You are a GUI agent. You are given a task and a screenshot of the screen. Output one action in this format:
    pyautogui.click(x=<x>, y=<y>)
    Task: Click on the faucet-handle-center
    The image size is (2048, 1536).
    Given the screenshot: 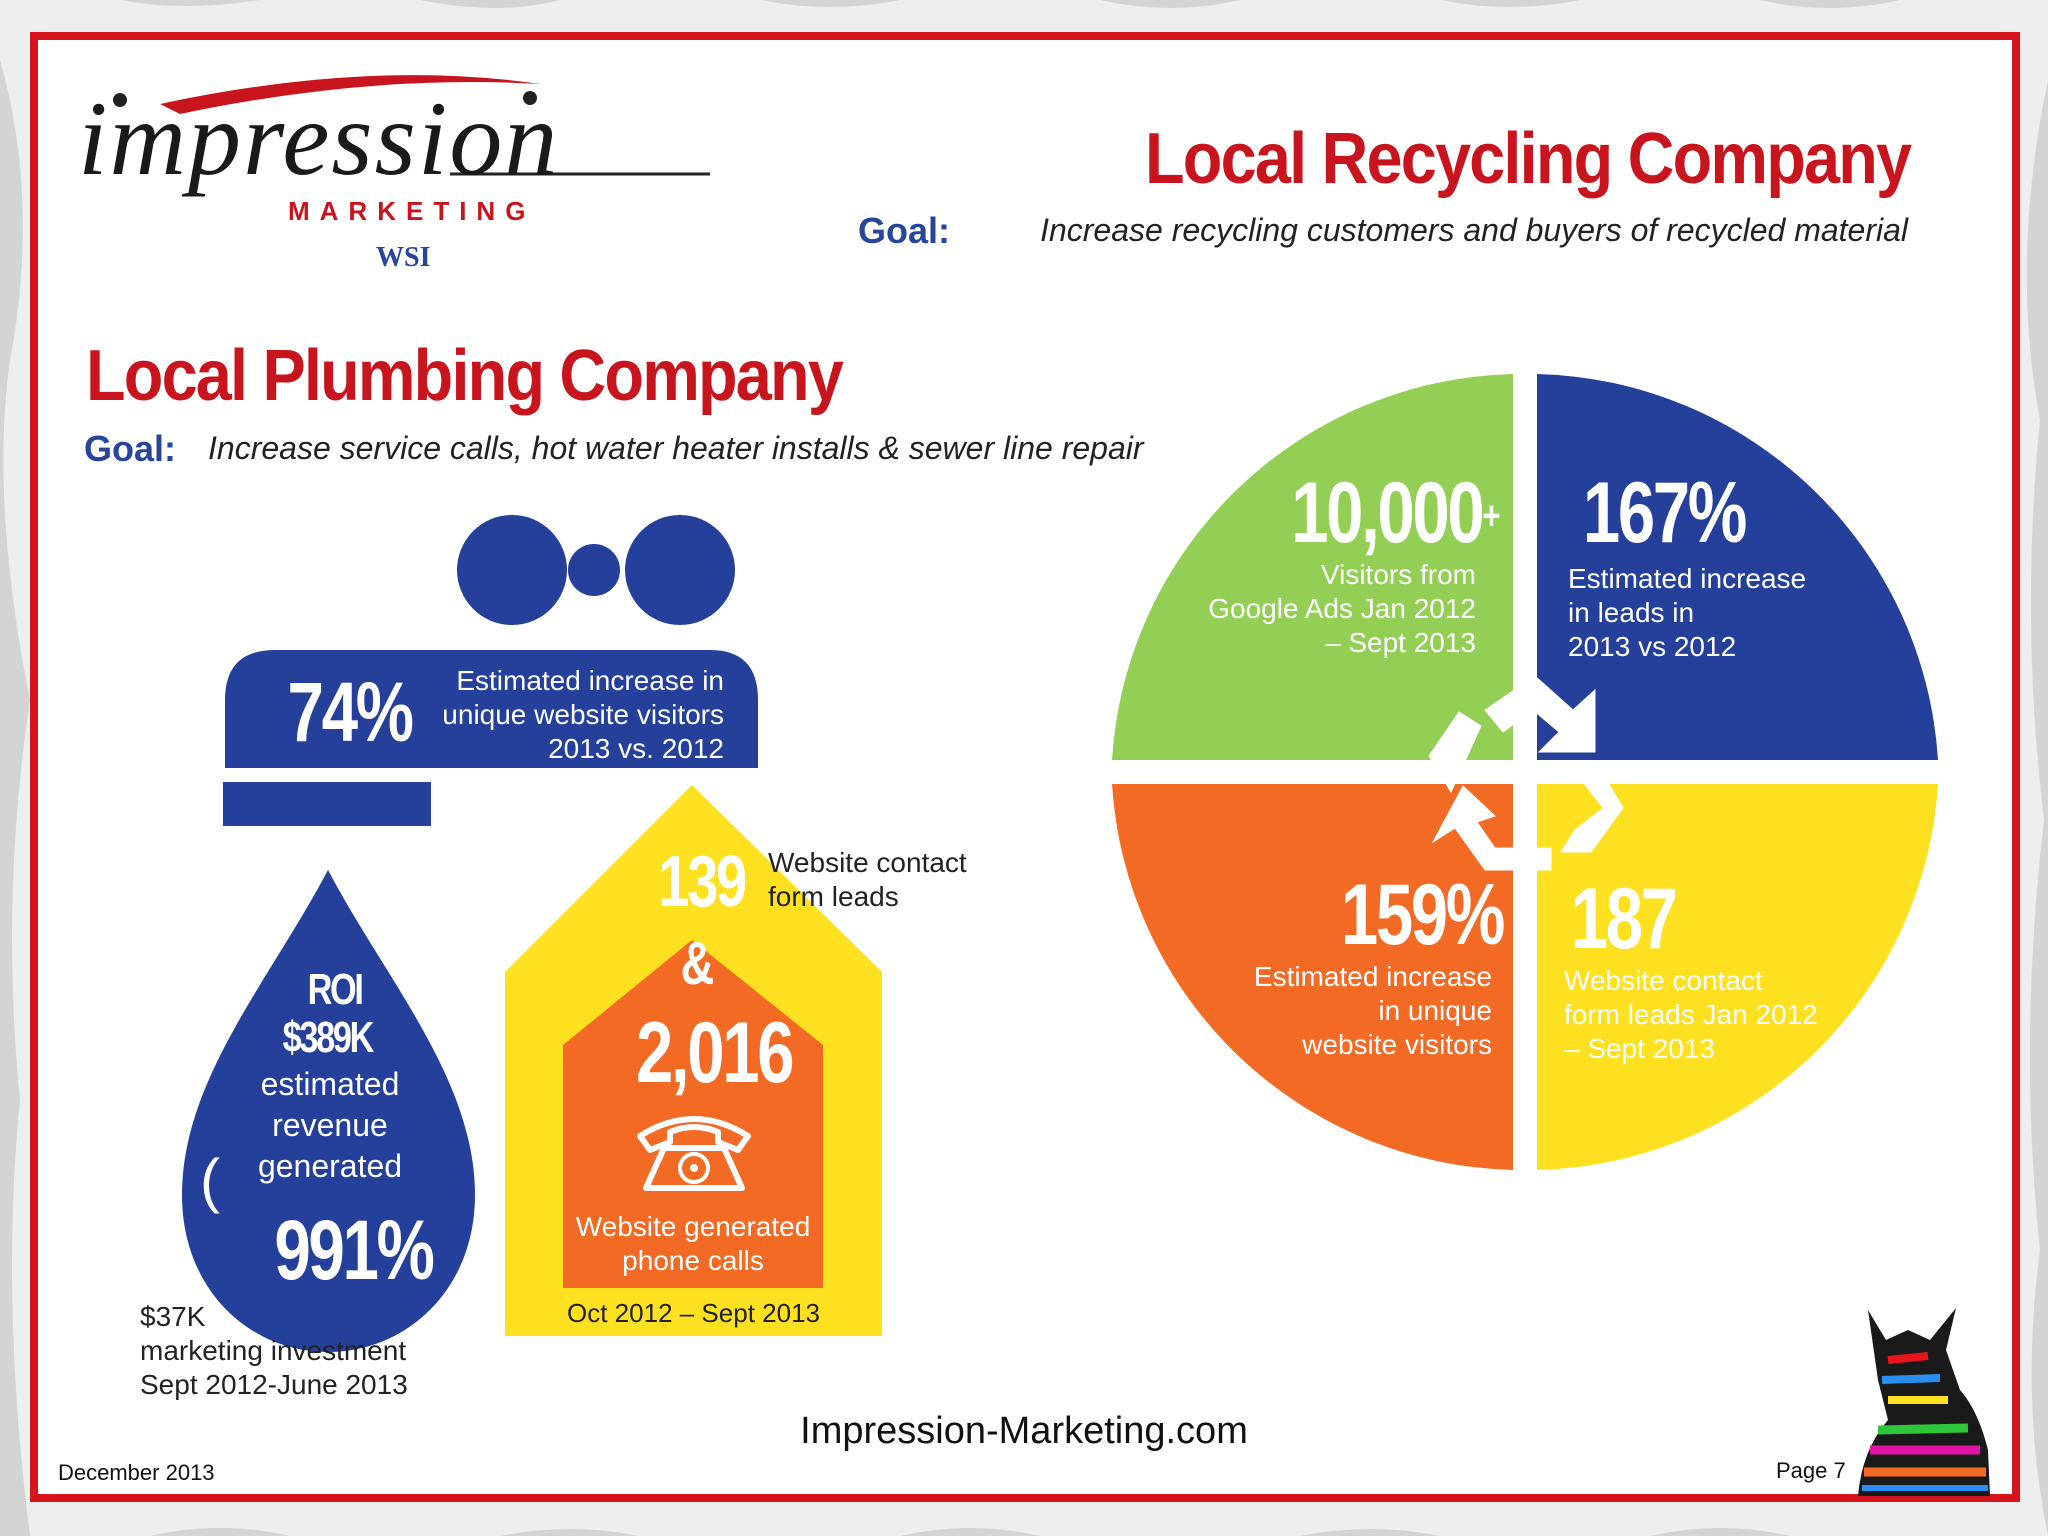 What is the action you would take?
    pyautogui.click(x=594, y=570)
    